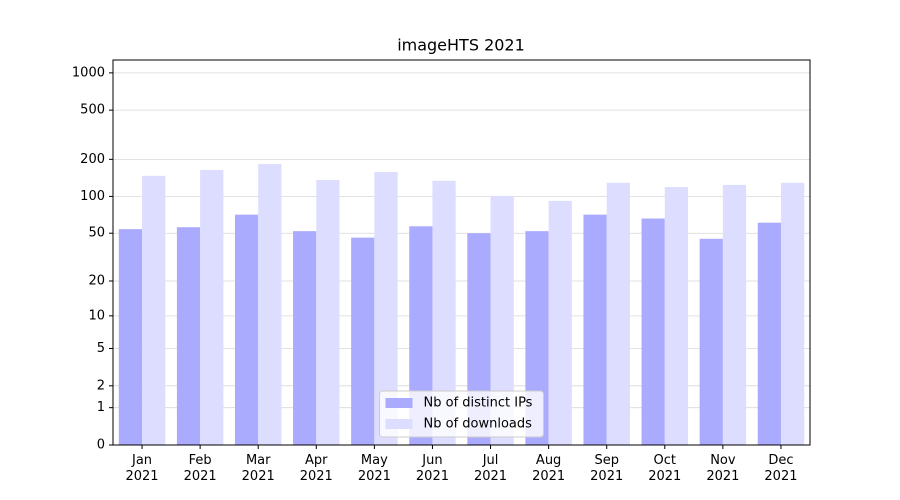  I want to click on x-tick-label: Mar 2021, so click(258, 468).